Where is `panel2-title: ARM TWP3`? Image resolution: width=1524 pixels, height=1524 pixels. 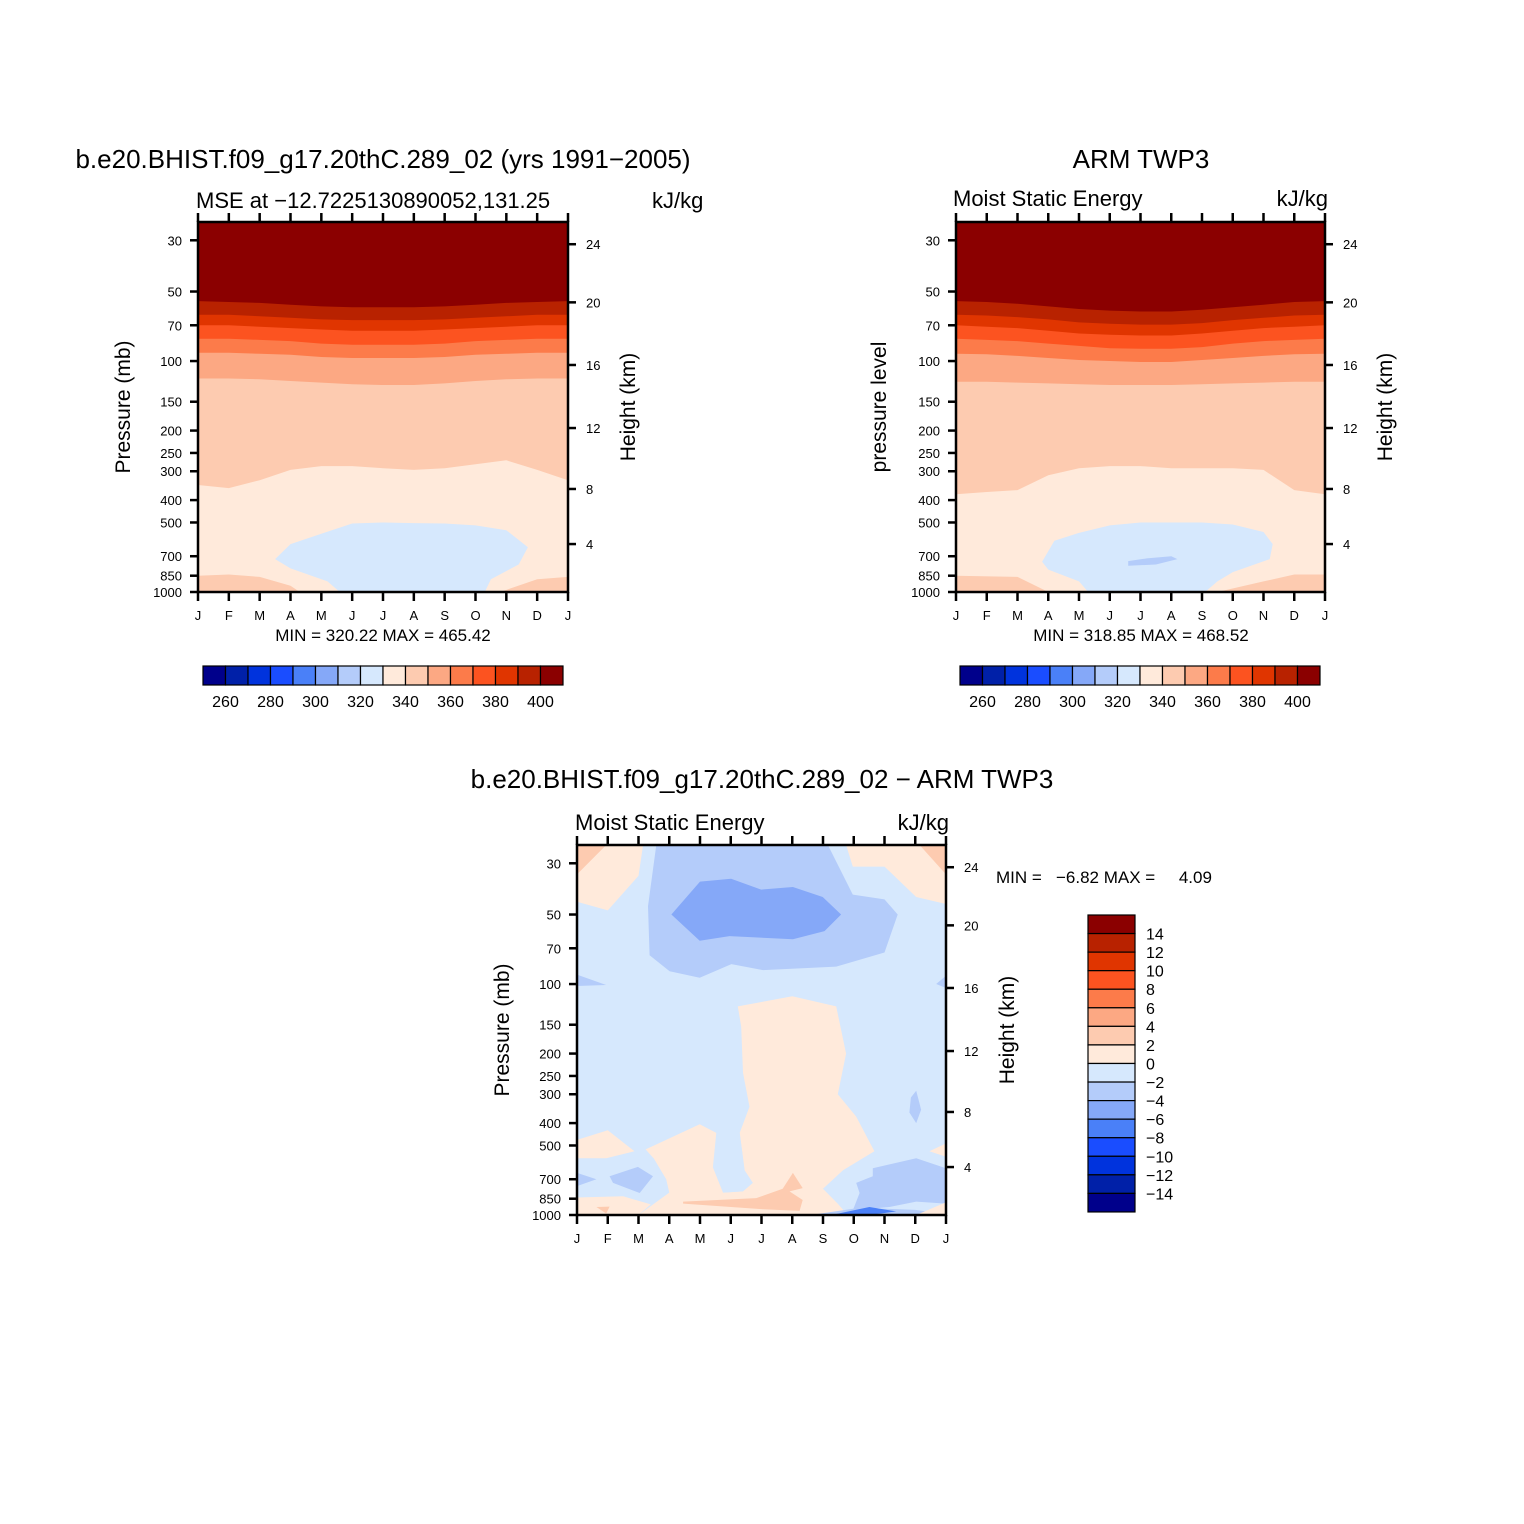 panel2-title: ARM TWP3 is located at coordinates (1141, 159).